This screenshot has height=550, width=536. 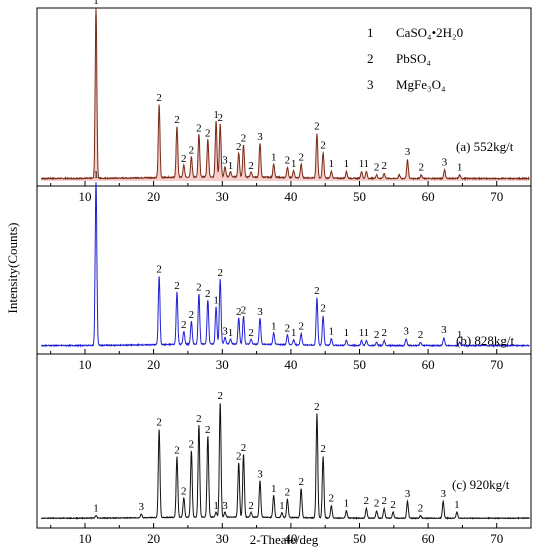 I want to click on legend-name-1: CaSO₄•2H₂0, so click(x=429, y=32).